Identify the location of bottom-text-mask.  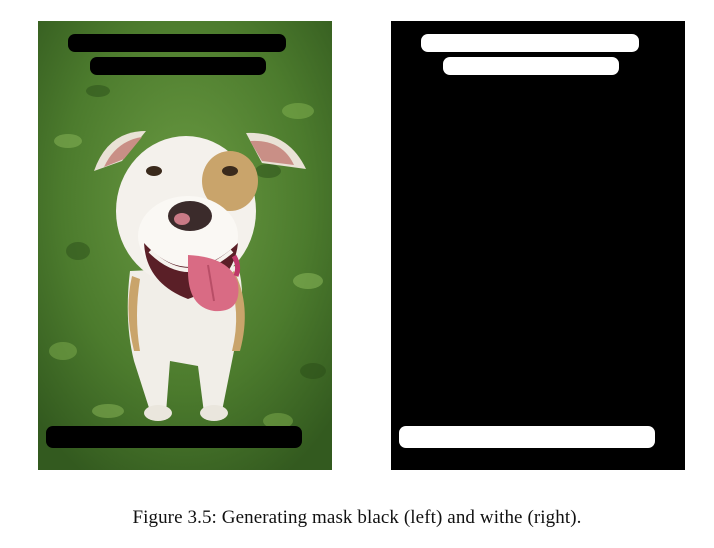
(174, 437).